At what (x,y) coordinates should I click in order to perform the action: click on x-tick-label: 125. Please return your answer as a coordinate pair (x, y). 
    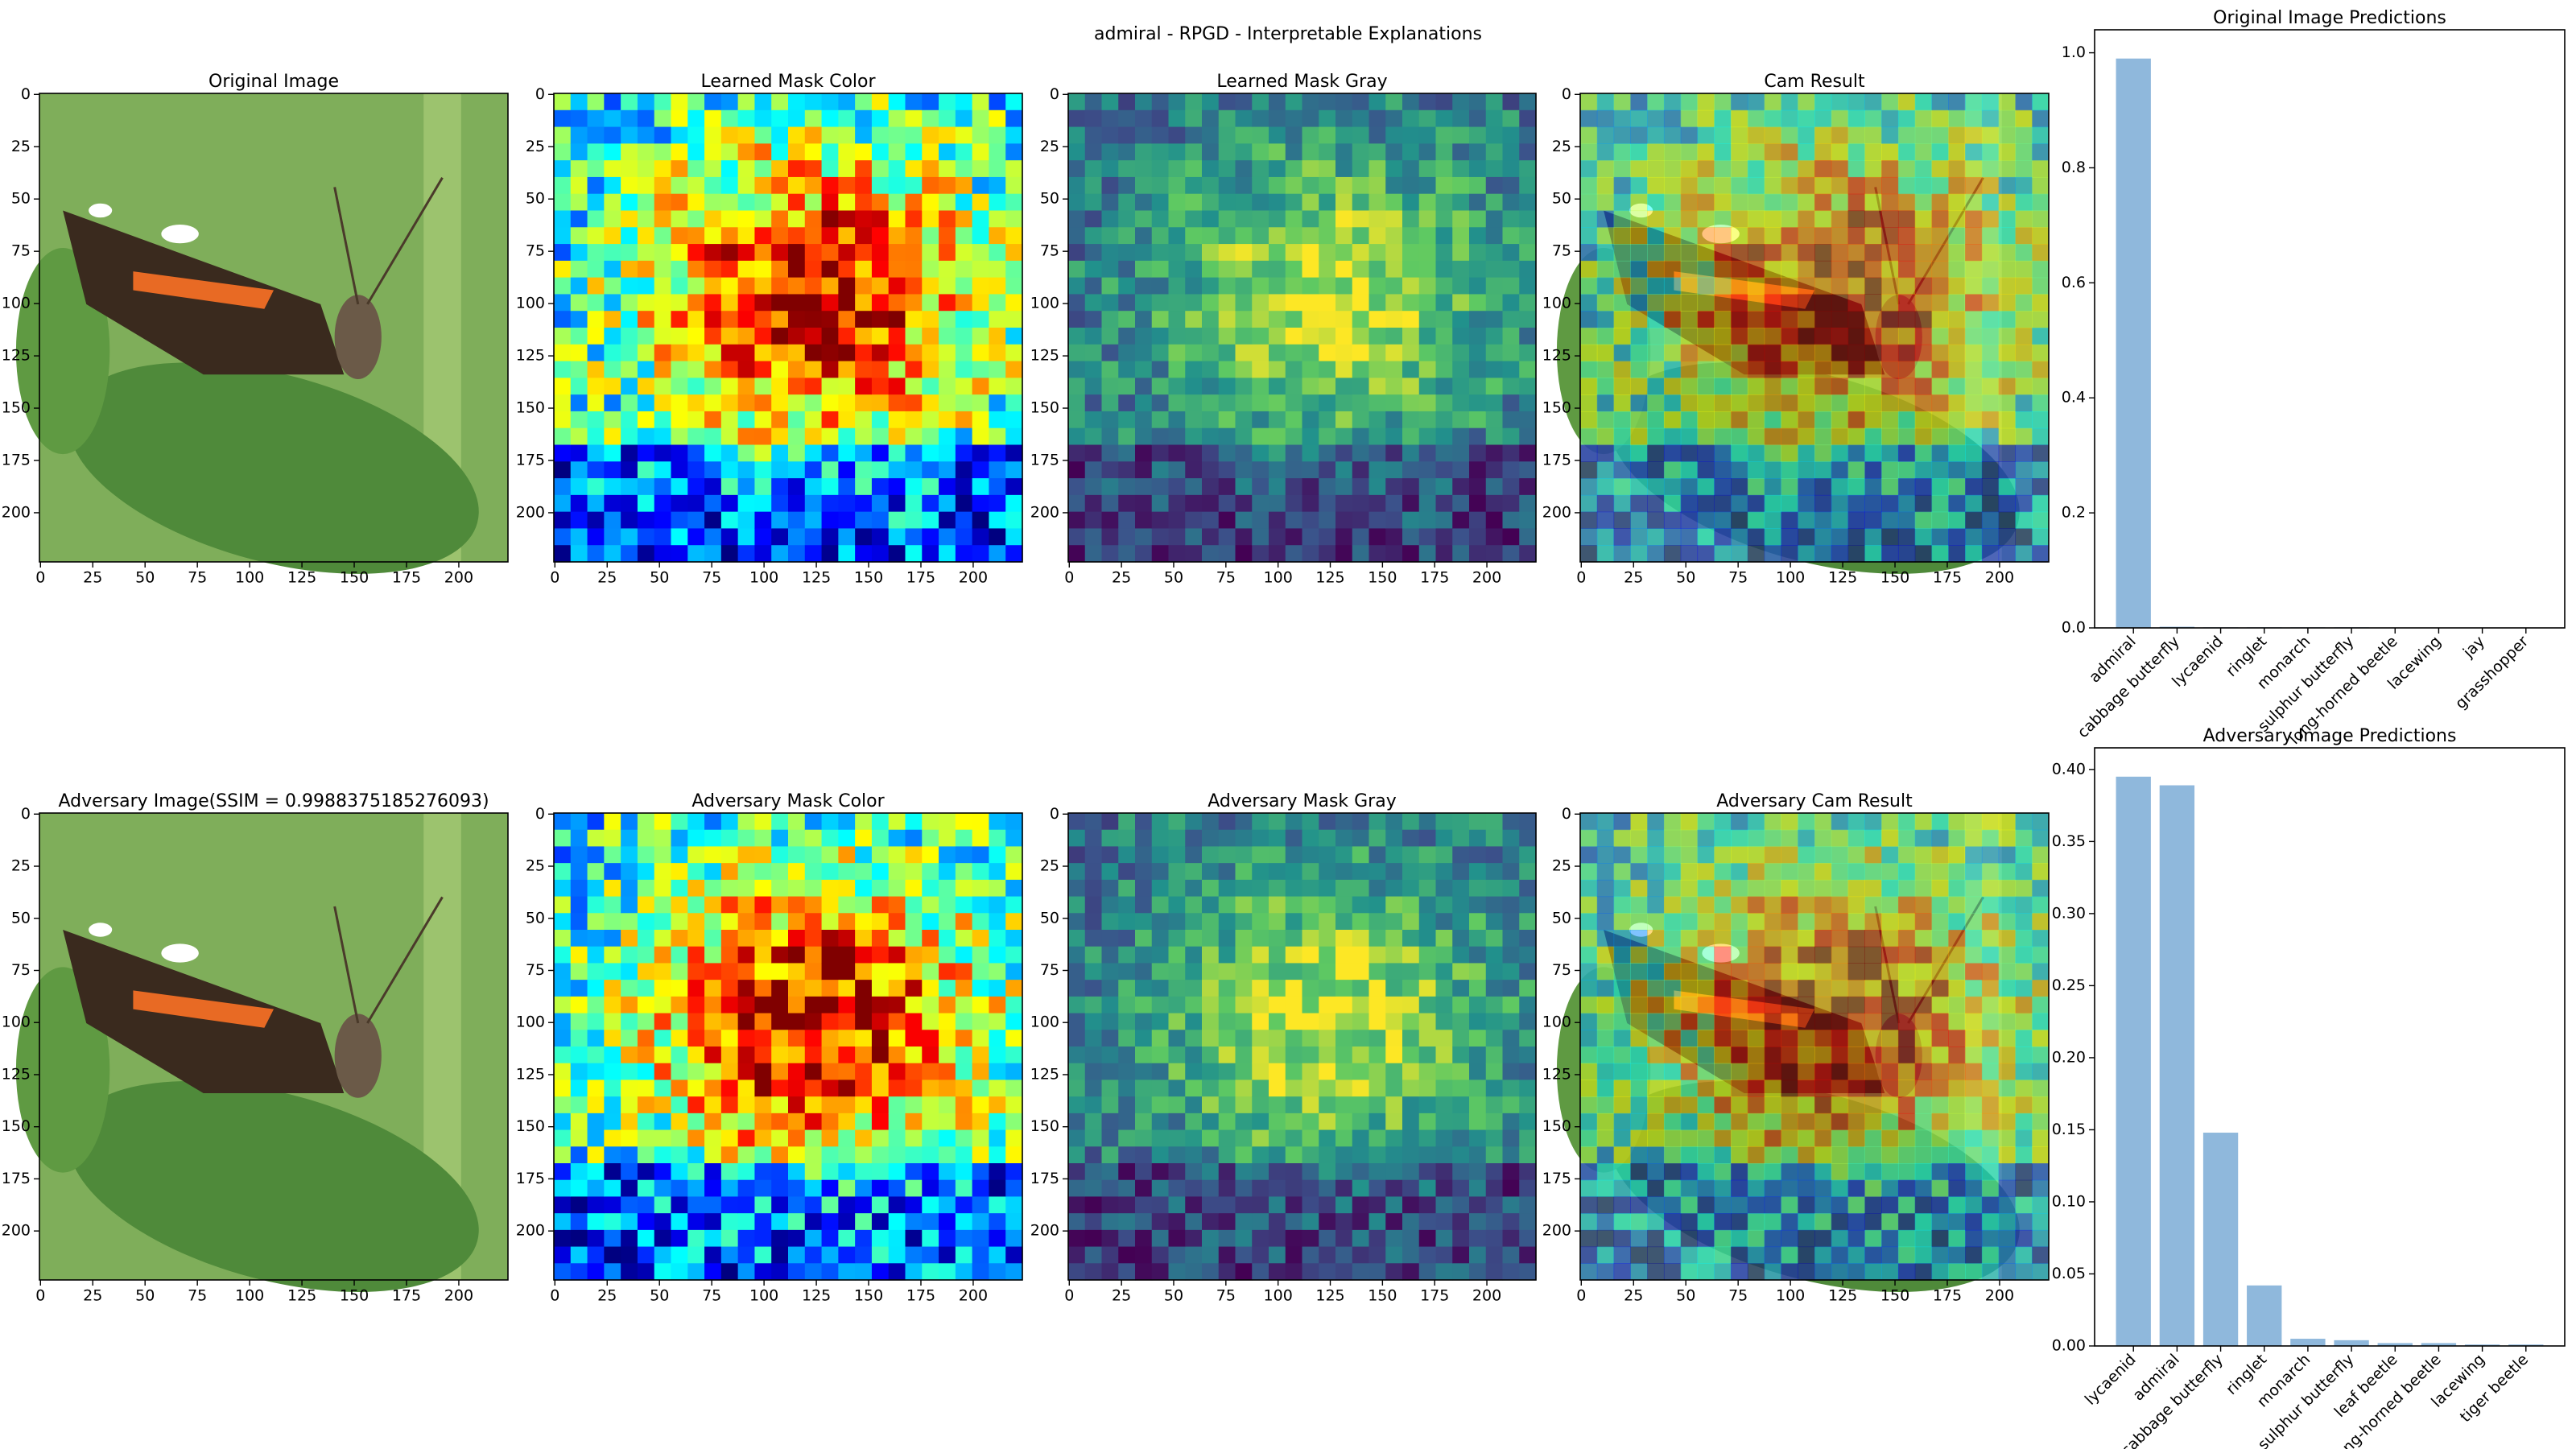
    Looking at the image, I should click on (1329, 578).